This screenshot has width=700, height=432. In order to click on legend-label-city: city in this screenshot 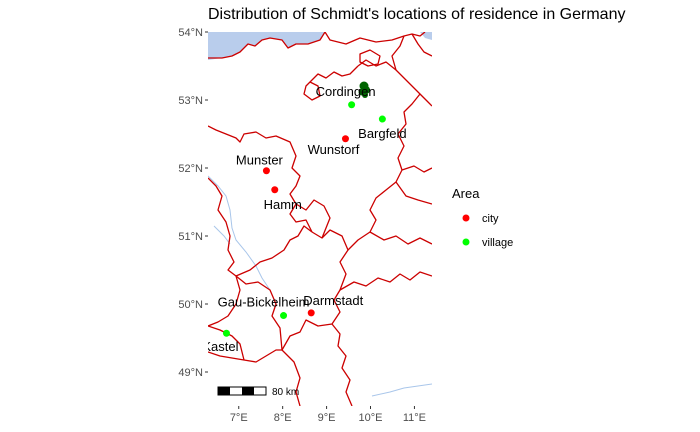, I will do `click(490, 219)`.